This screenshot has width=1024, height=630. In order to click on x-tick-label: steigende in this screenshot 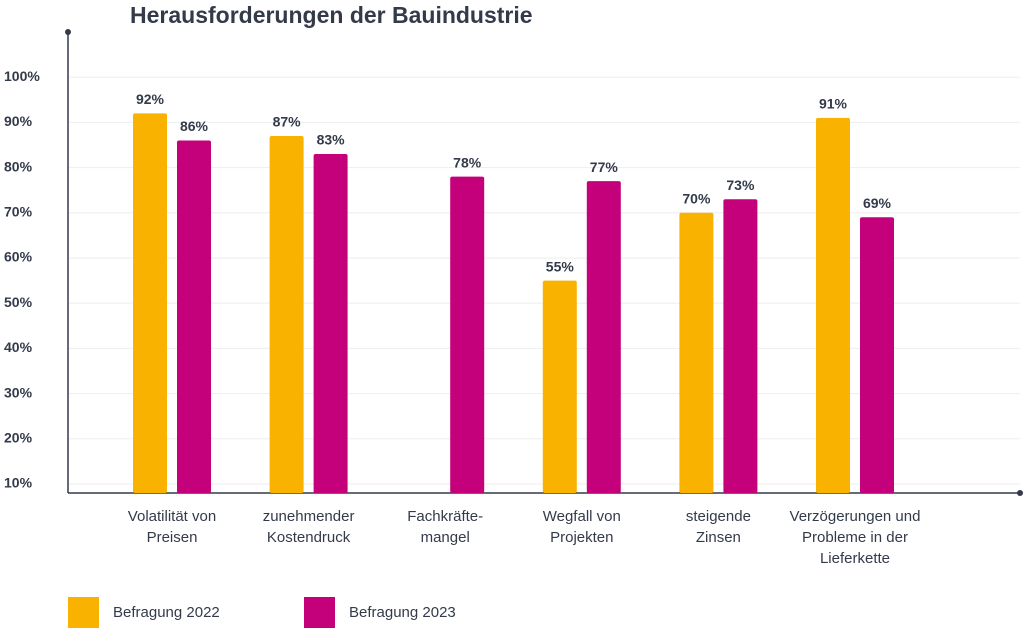, I will do `click(718, 516)`.